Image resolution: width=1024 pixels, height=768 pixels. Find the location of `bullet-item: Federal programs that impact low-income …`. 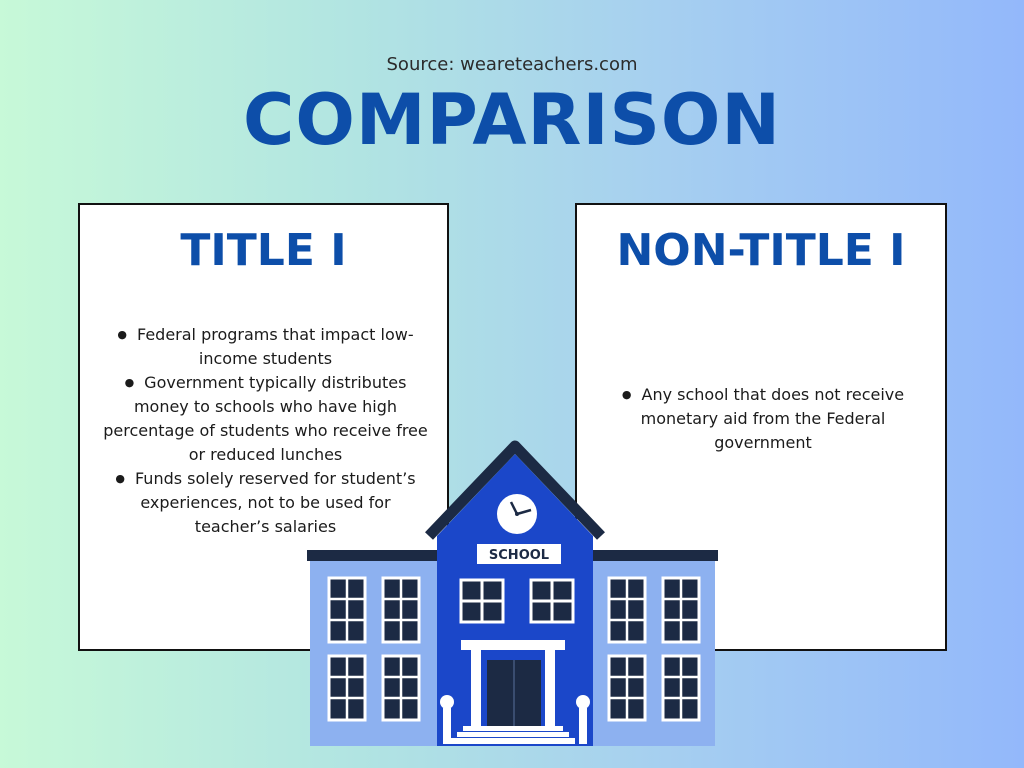

bullet-item: Federal programs that impact low-income … is located at coordinates (265, 347).